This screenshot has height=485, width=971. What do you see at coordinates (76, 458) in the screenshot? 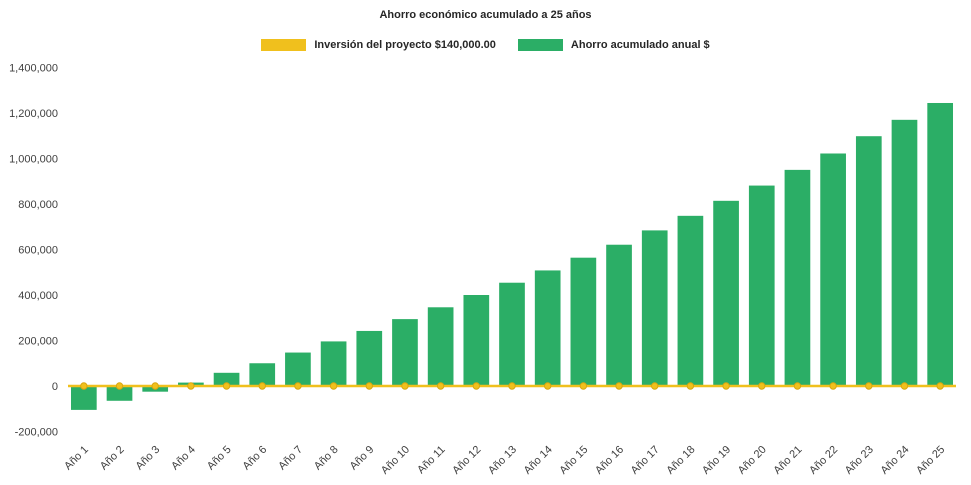
I see `x-axis-label: Año 1` at bounding box center [76, 458].